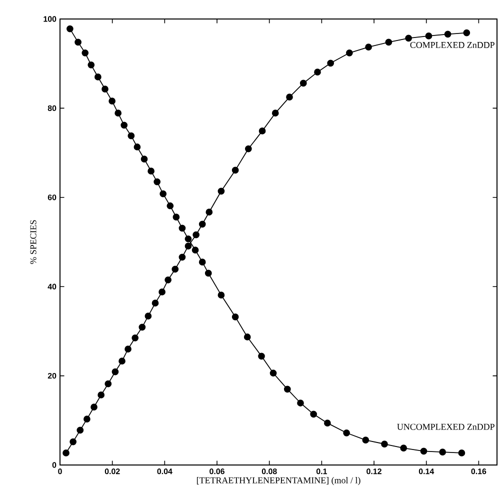  I want to click on series-label: COMPLEXED ZnDDP, so click(452, 45).